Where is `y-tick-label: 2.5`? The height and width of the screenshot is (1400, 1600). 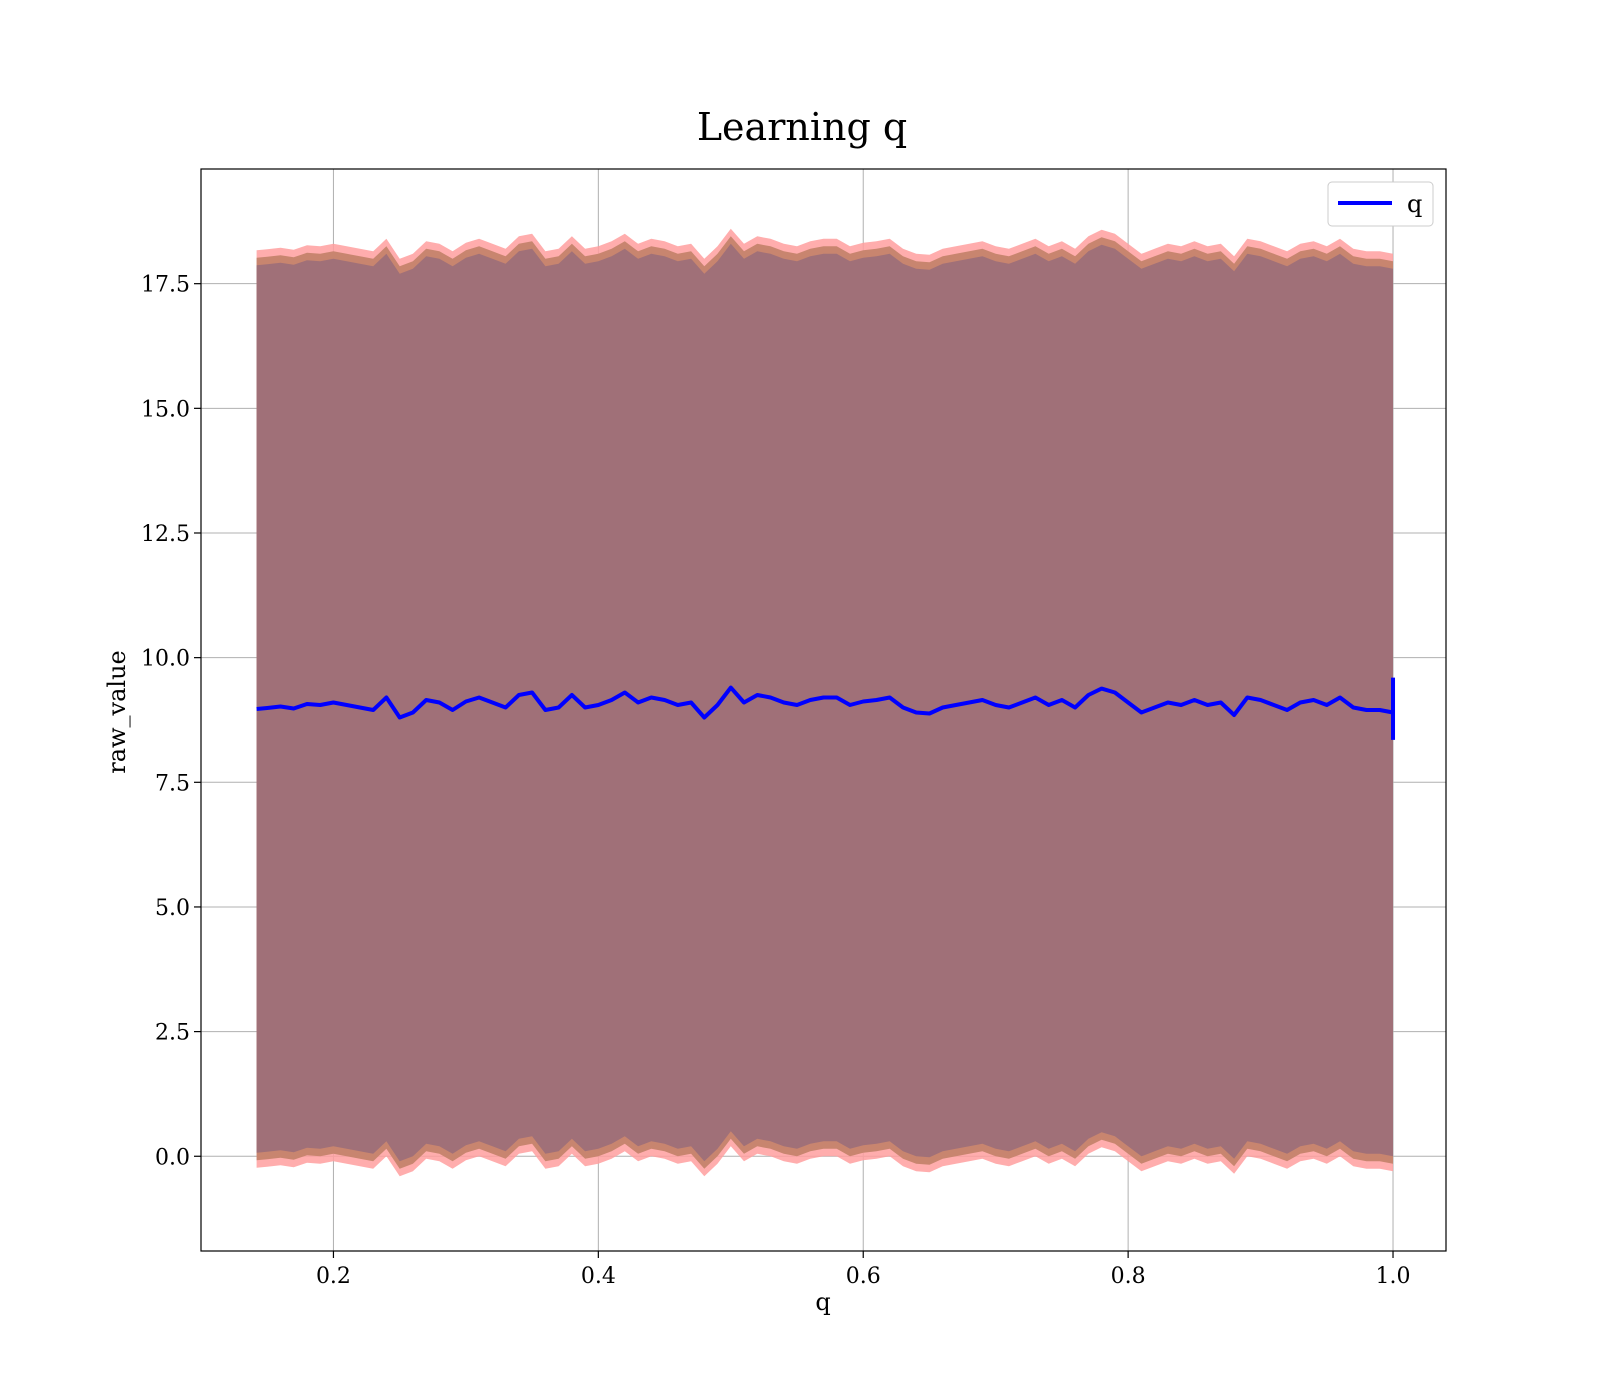
y-tick-label: 2.5 is located at coordinates (172, 1033).